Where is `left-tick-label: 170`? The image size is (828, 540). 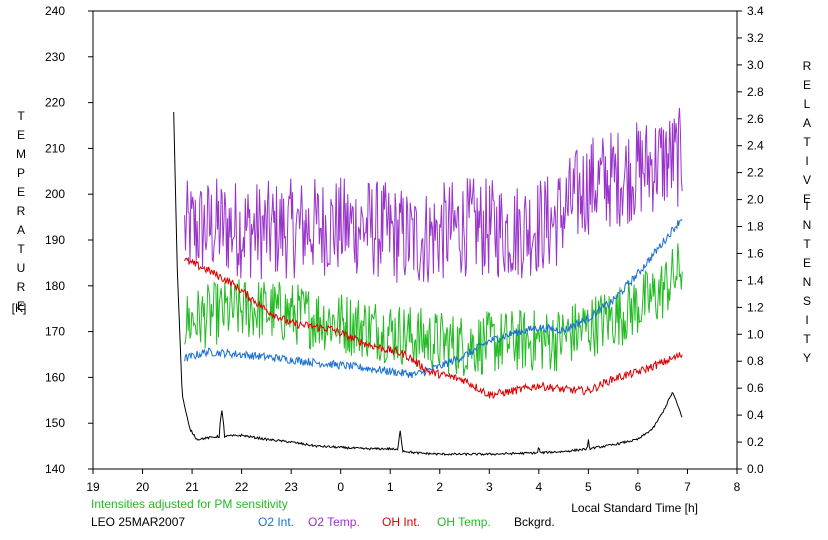 left-tick-label: 170 is located at coordinates (55, 332).